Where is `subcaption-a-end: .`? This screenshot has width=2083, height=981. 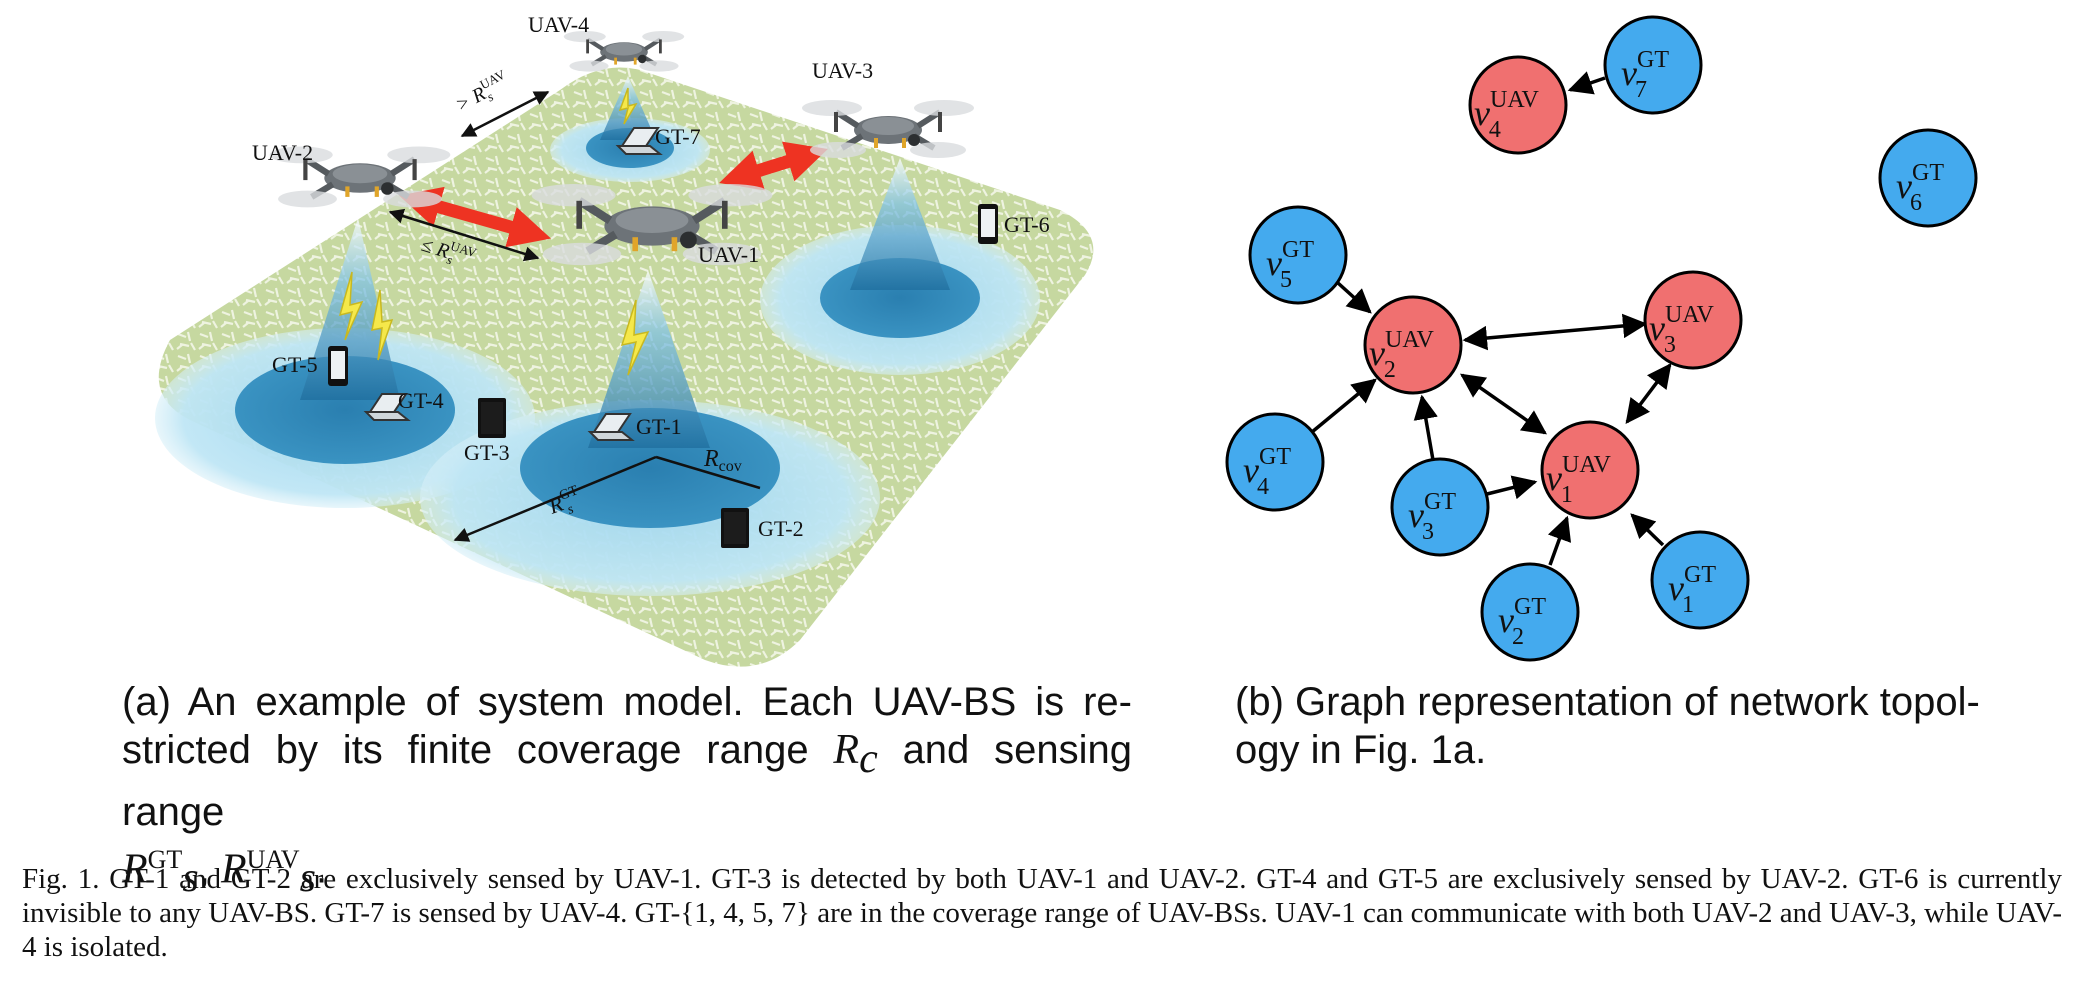
subcaption-a-end: . is located at coordinates (321, 869).